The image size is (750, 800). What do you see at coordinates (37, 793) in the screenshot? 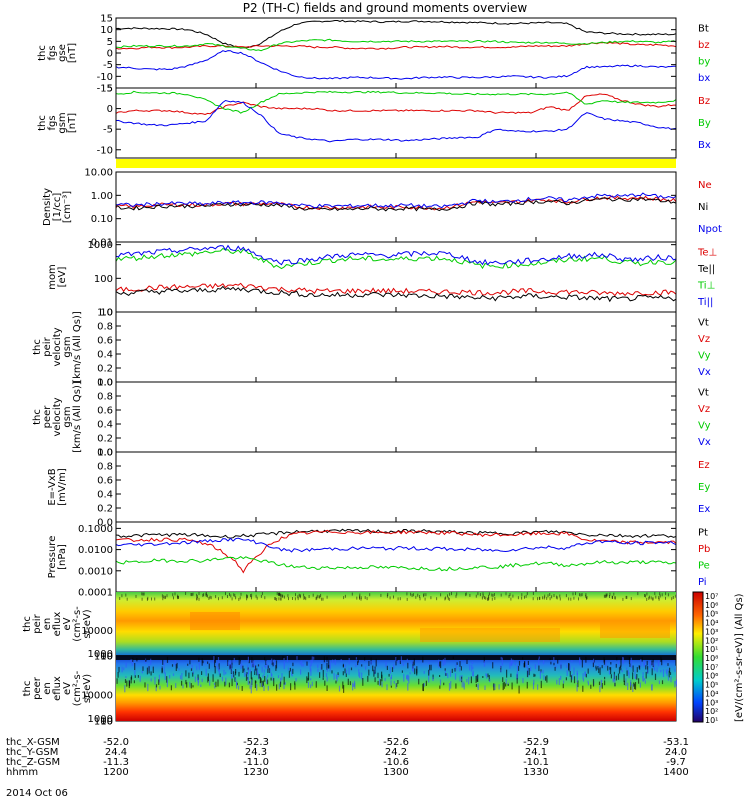
I see `footer-date: 2014 Oct 06` at bounding box center [37, 793].